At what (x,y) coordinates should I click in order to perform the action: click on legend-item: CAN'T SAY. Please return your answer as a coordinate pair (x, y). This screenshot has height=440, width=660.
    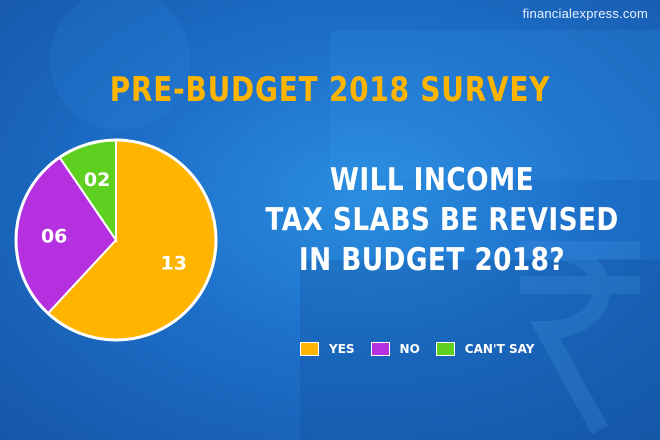
    Looking at the image, I should click on (485, 349).